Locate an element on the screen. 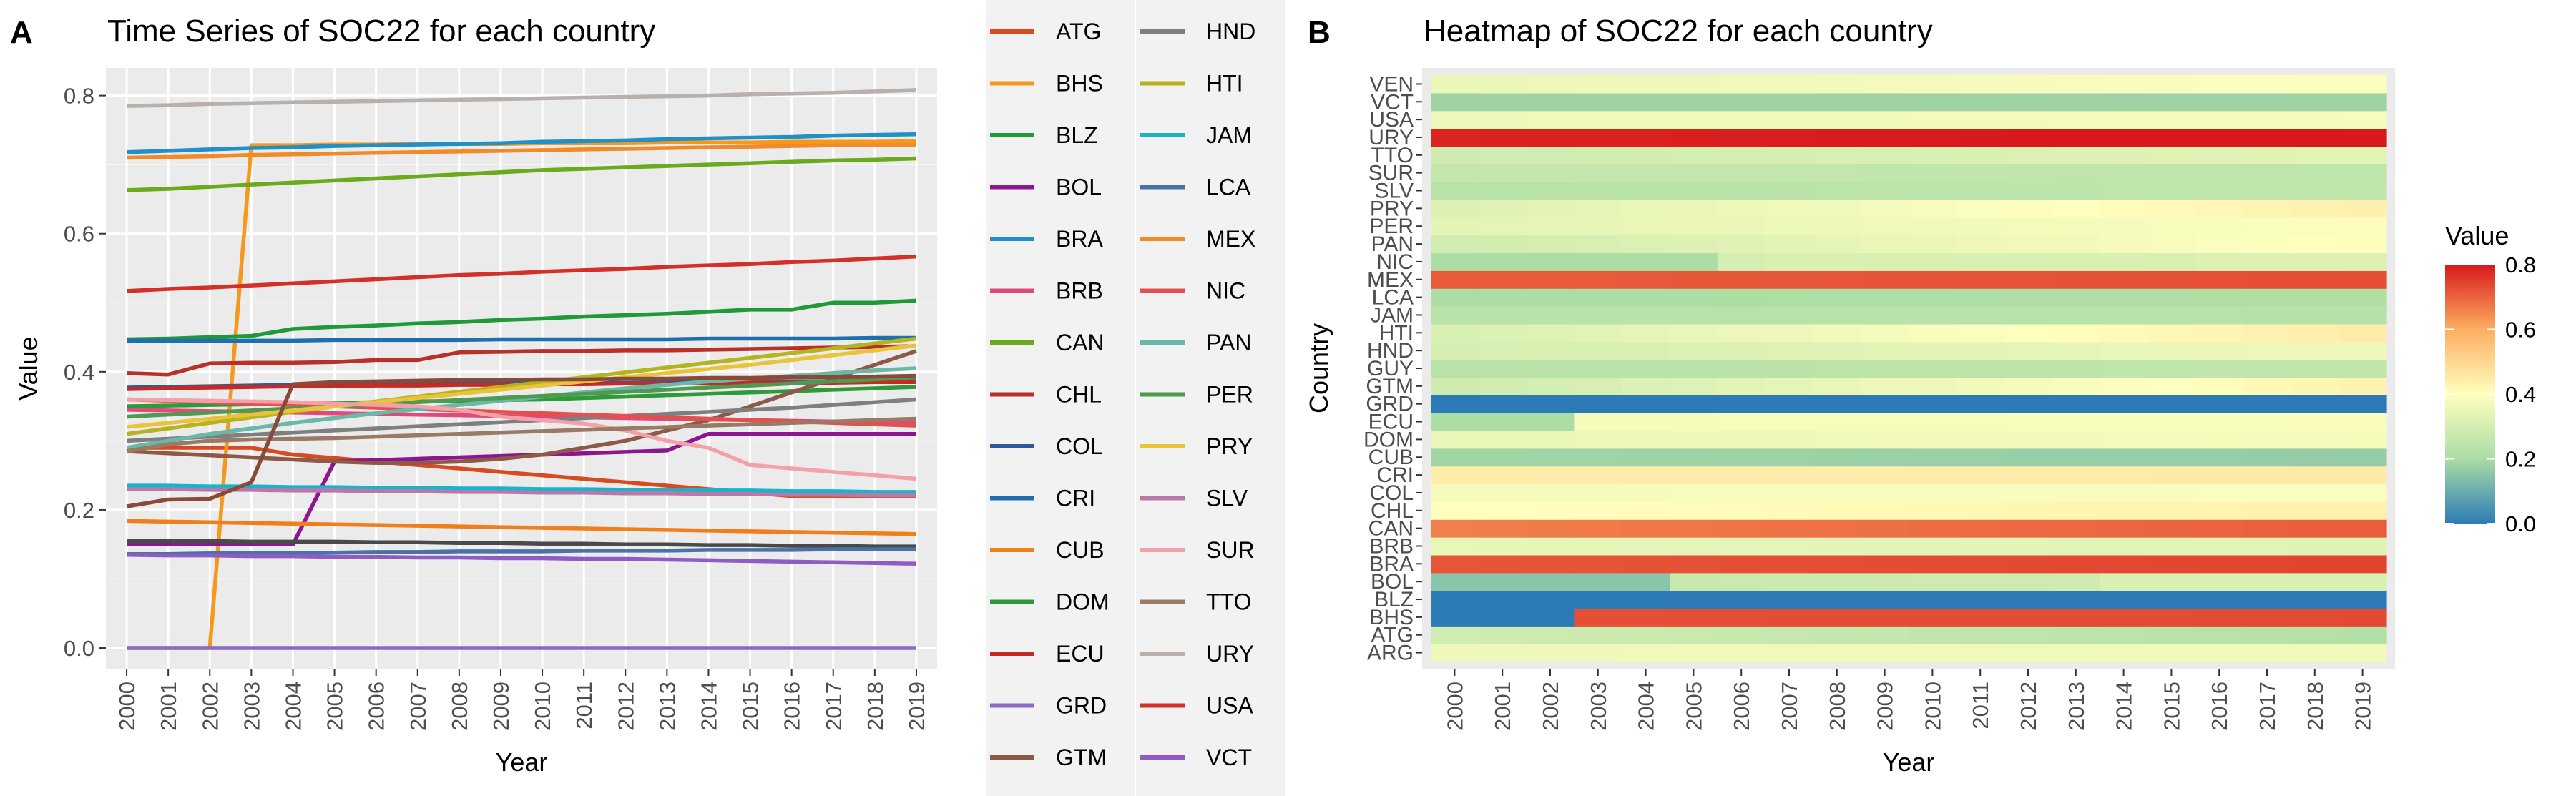 The height and width of the screenshot is (796, 2576). legend-column-2-background is located at coordinates (1210, 398).